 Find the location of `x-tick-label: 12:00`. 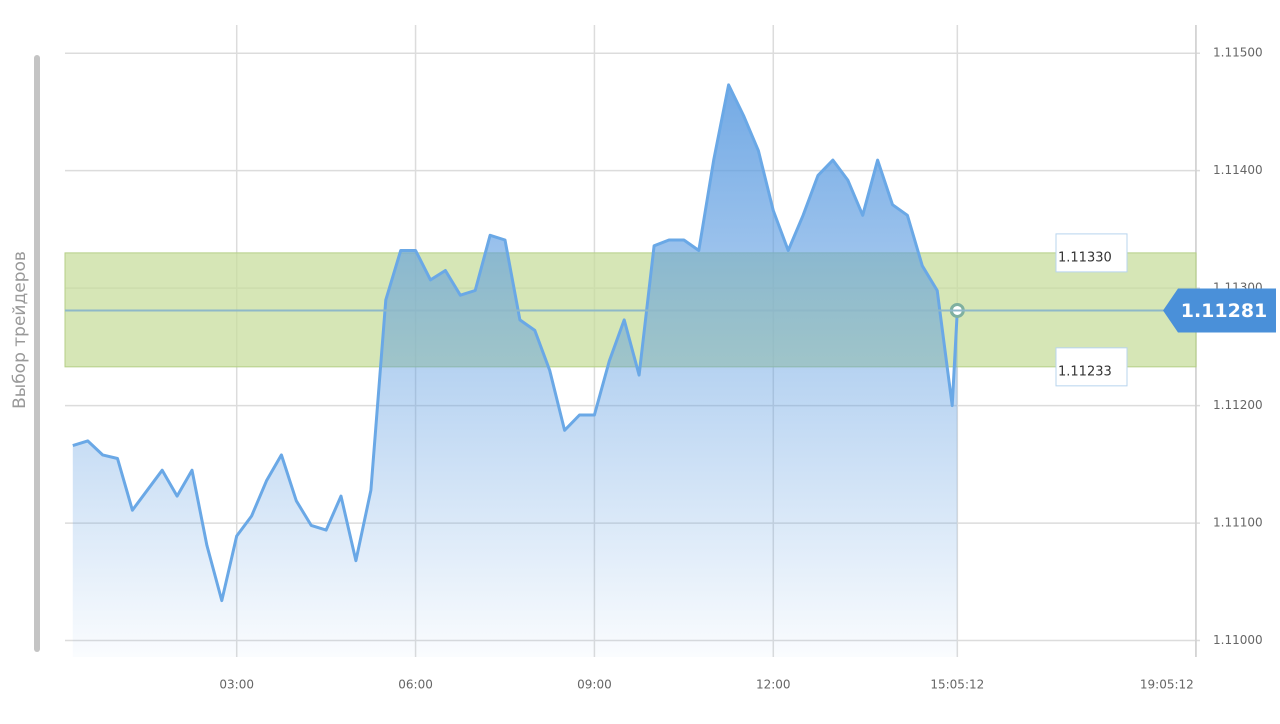

x-tick-label: 12:00 is located at coordinates (773, 685).